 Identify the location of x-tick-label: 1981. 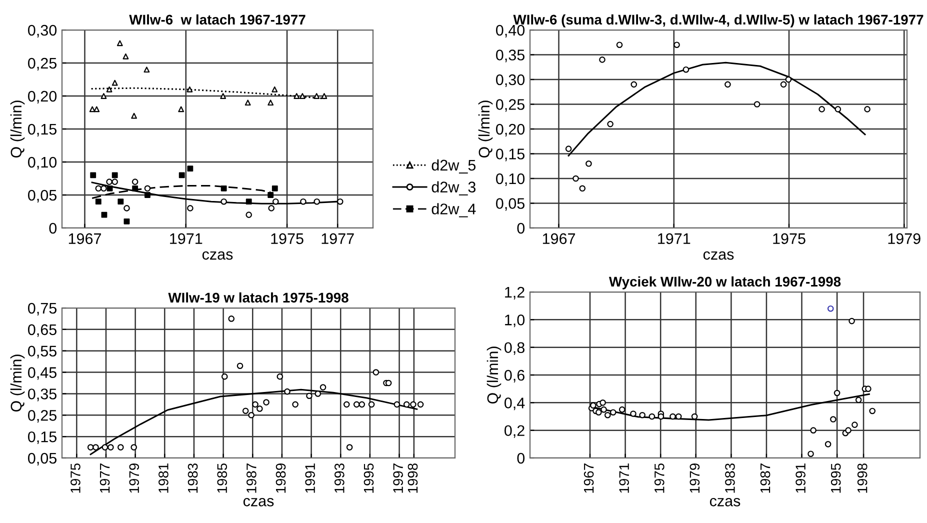
(163, 478).